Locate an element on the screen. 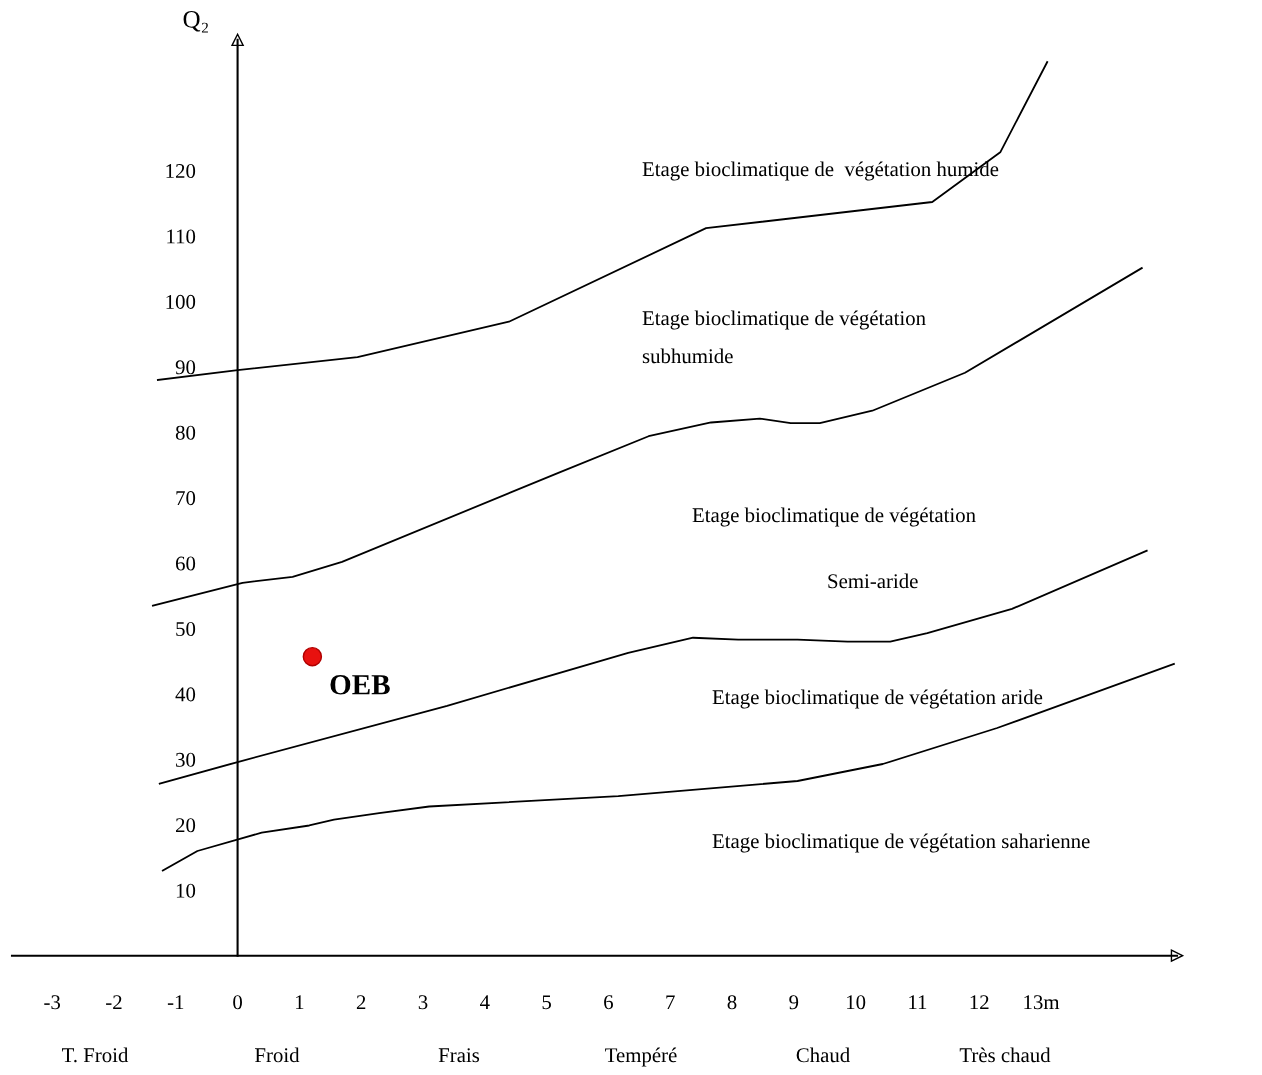 This screenshot has width=1262, height=1075. text: Très chaud is located at coordinates (1005, 1055).